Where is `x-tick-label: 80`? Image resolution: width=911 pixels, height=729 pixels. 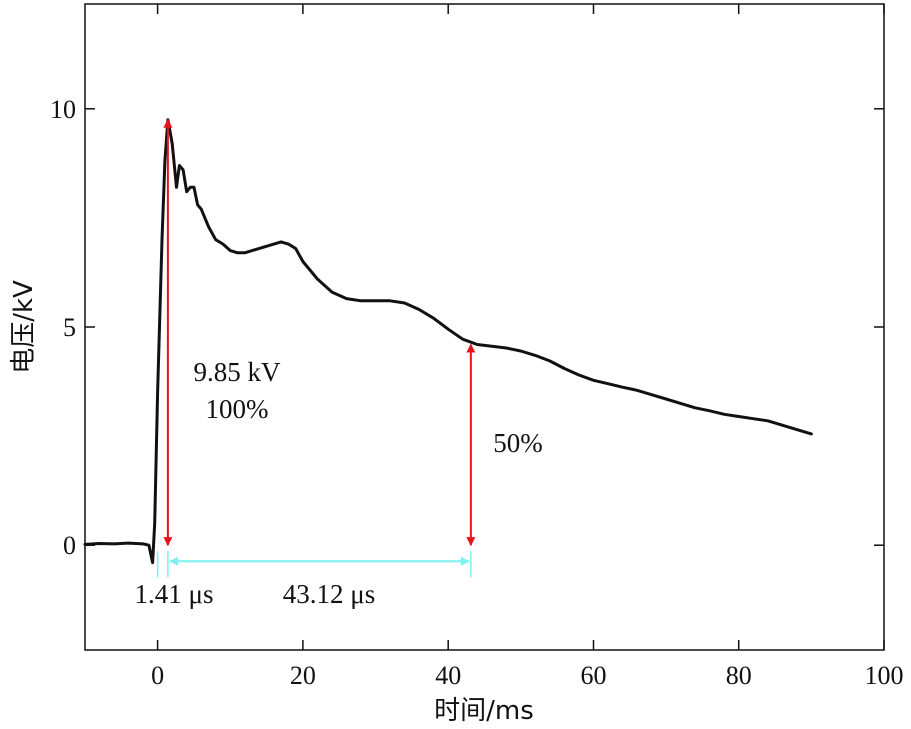
x-tick-label: 80 is located at coordinates (739, 675).